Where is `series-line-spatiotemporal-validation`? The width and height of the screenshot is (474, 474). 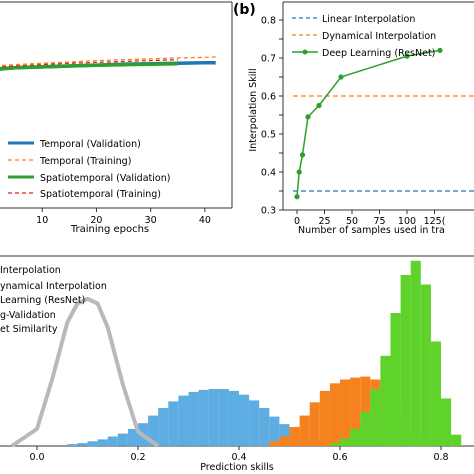 series-line-spatiotemporal-validation is located at coordinates (89, 66).